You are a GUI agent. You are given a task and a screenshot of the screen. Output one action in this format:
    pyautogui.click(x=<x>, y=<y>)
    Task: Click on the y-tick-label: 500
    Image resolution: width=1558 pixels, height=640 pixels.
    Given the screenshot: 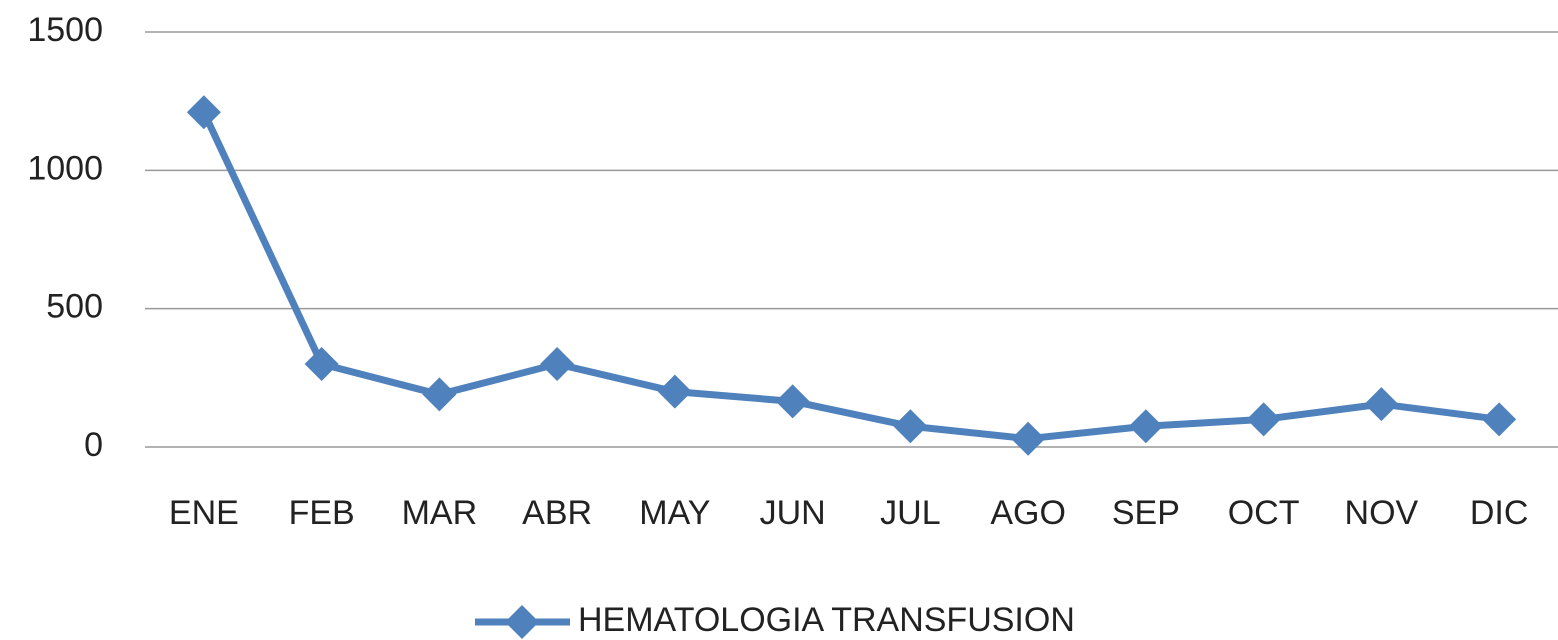 What is the action you would take?
    pyautogui.click(x=74, y=307)
    